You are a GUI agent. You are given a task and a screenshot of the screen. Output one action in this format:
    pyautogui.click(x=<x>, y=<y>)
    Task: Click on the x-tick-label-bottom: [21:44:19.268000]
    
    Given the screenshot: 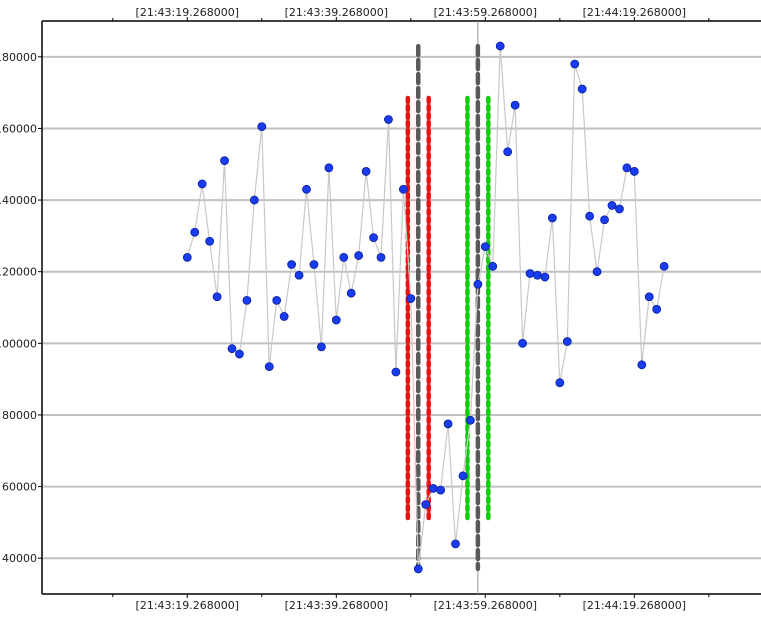 What is the action you would take?
    pyautogui.click(x=634, y=605)
    